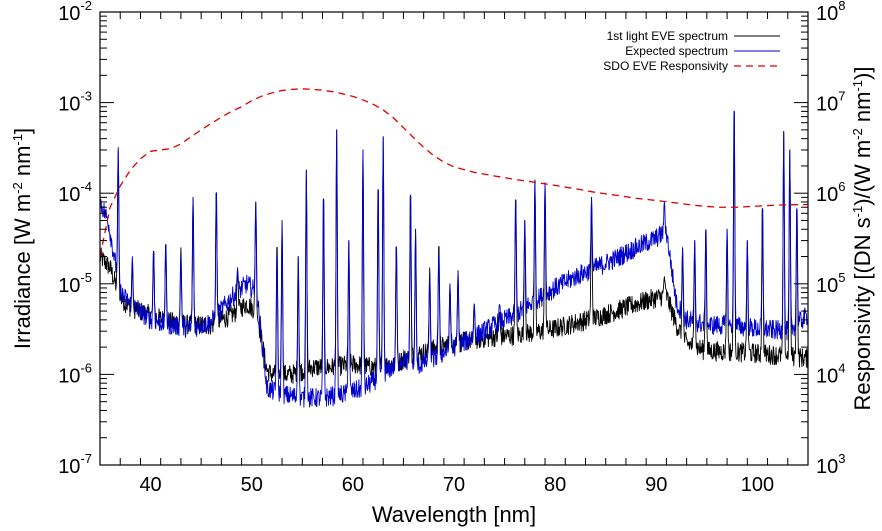 The height and width of the screenshot is (531, 882). Describe the element at coordinates (75, 283) in the screenshot. I see `y-left-tick-label--5: 10⁻⁵` at that location.